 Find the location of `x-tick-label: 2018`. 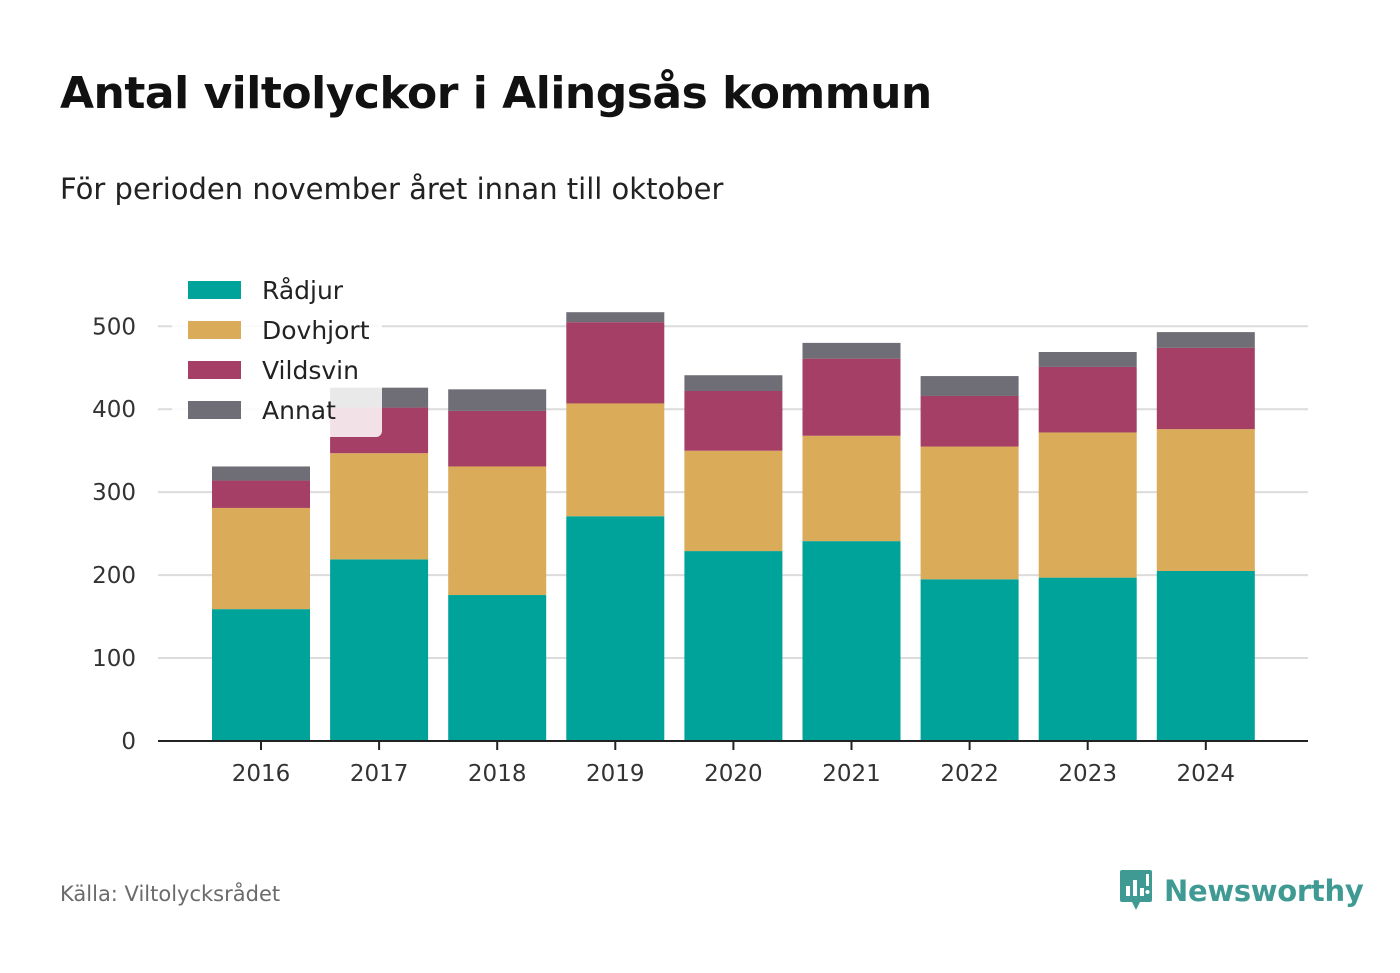

x-tick-label: 2018 is located at coordinates (497, 774).